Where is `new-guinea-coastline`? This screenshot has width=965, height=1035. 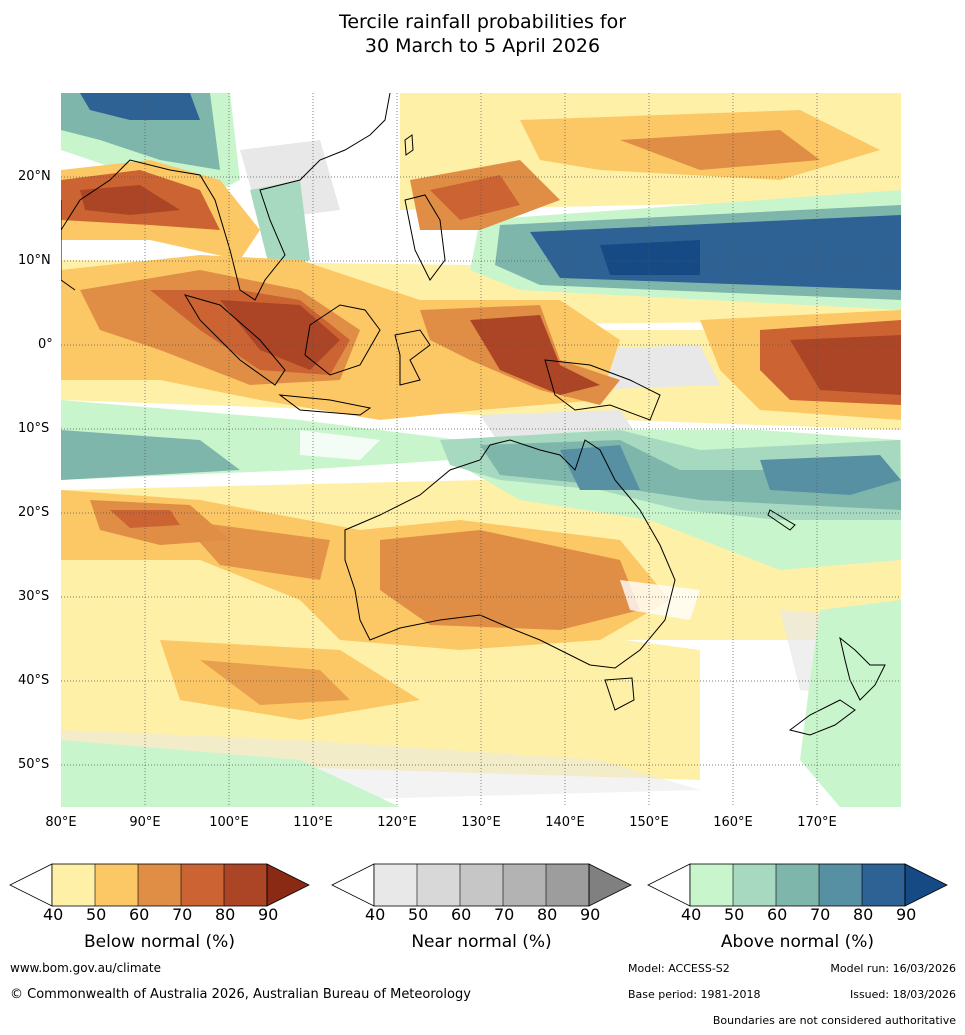
new-guinea-coastline is located at coordinates (602, 390).